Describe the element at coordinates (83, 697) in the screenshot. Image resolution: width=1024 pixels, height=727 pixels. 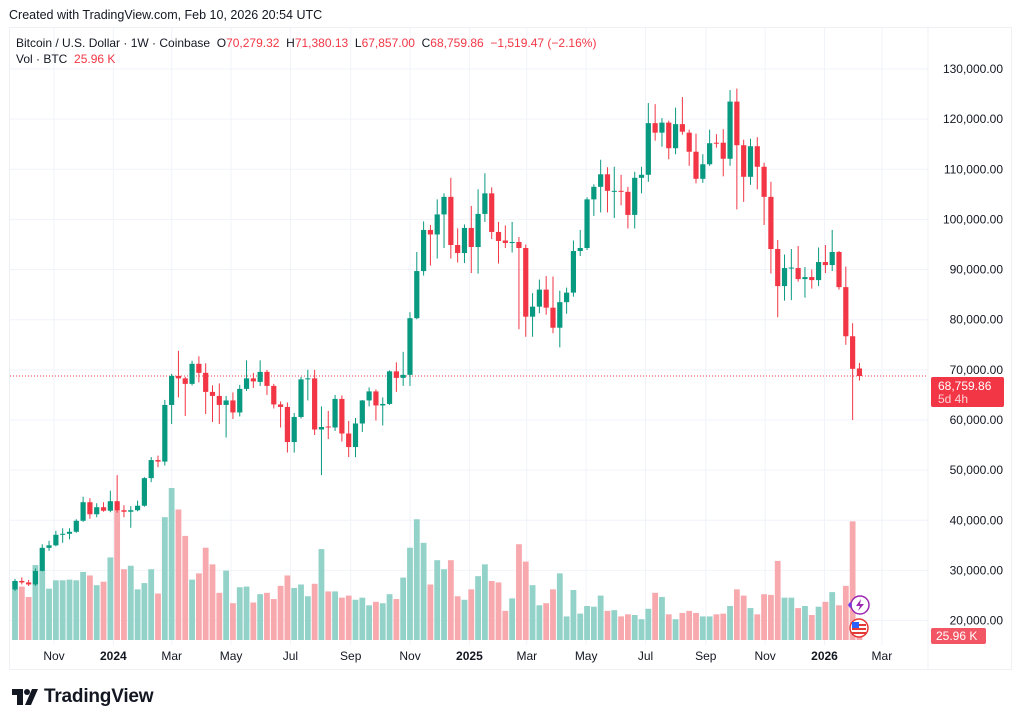
I see `tradingview-logo: TradingView` at that location.